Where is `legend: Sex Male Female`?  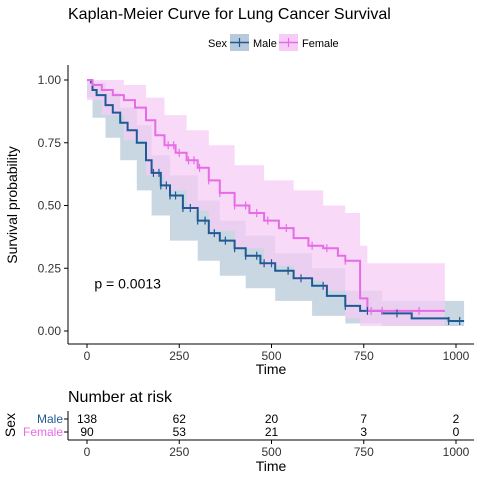
legend: Sex Male Female is located at coordinates (273, 42).